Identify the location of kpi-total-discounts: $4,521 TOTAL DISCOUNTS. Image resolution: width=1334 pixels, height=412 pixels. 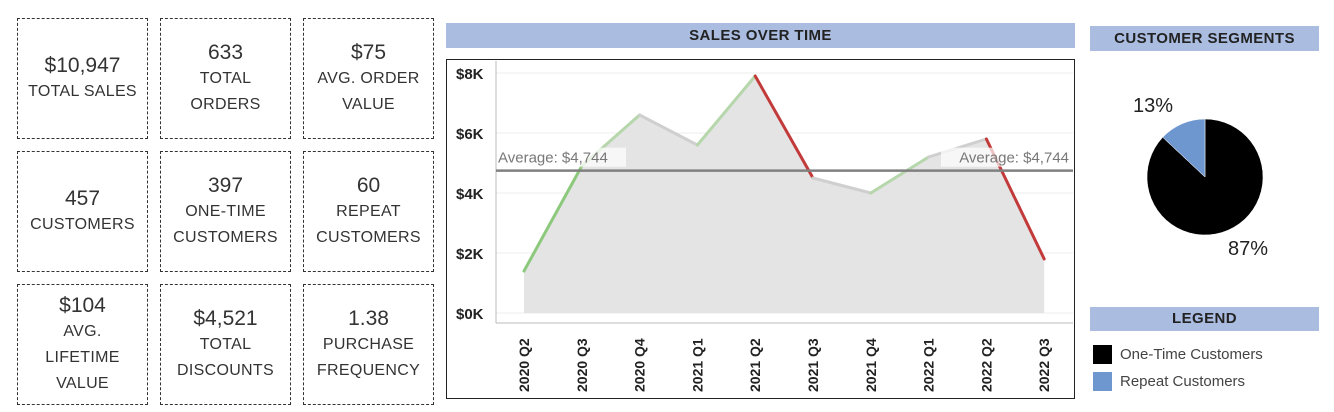
(225, 344).